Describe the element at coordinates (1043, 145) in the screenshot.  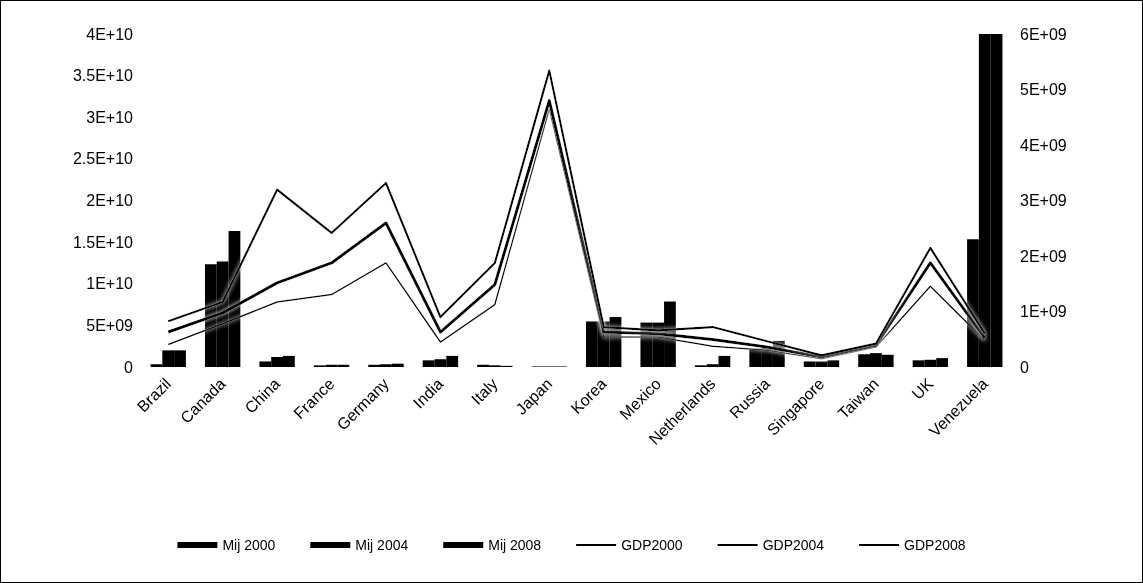
I see `y2-tick-label: 4E+09` at that location.